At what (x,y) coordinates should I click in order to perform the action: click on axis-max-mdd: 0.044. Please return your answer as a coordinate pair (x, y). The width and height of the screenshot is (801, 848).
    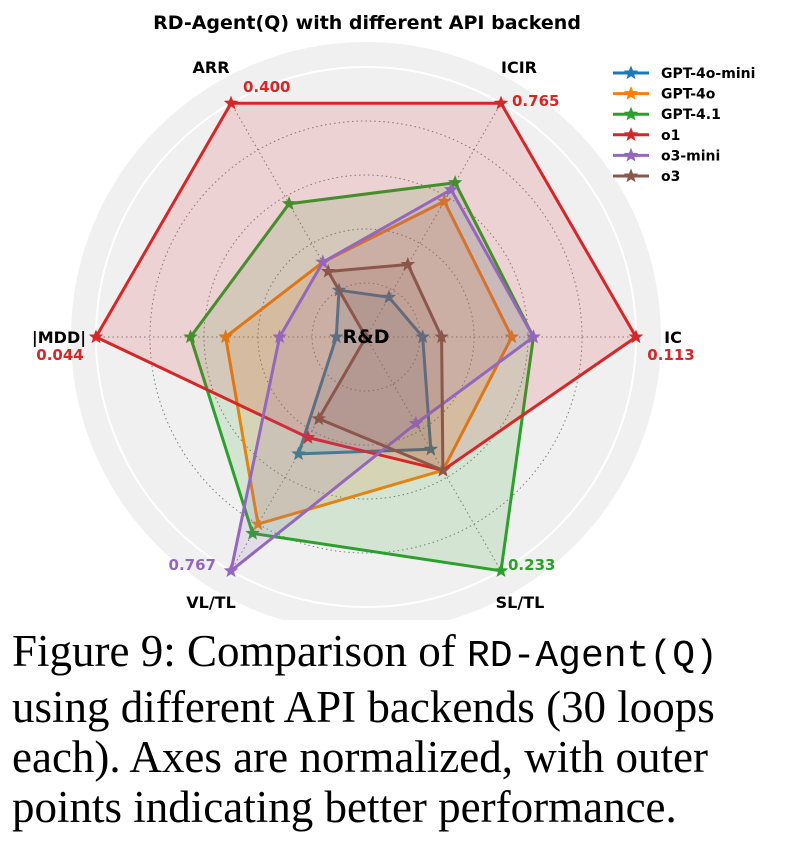
    Looking at the image, I should click on (59, 355).